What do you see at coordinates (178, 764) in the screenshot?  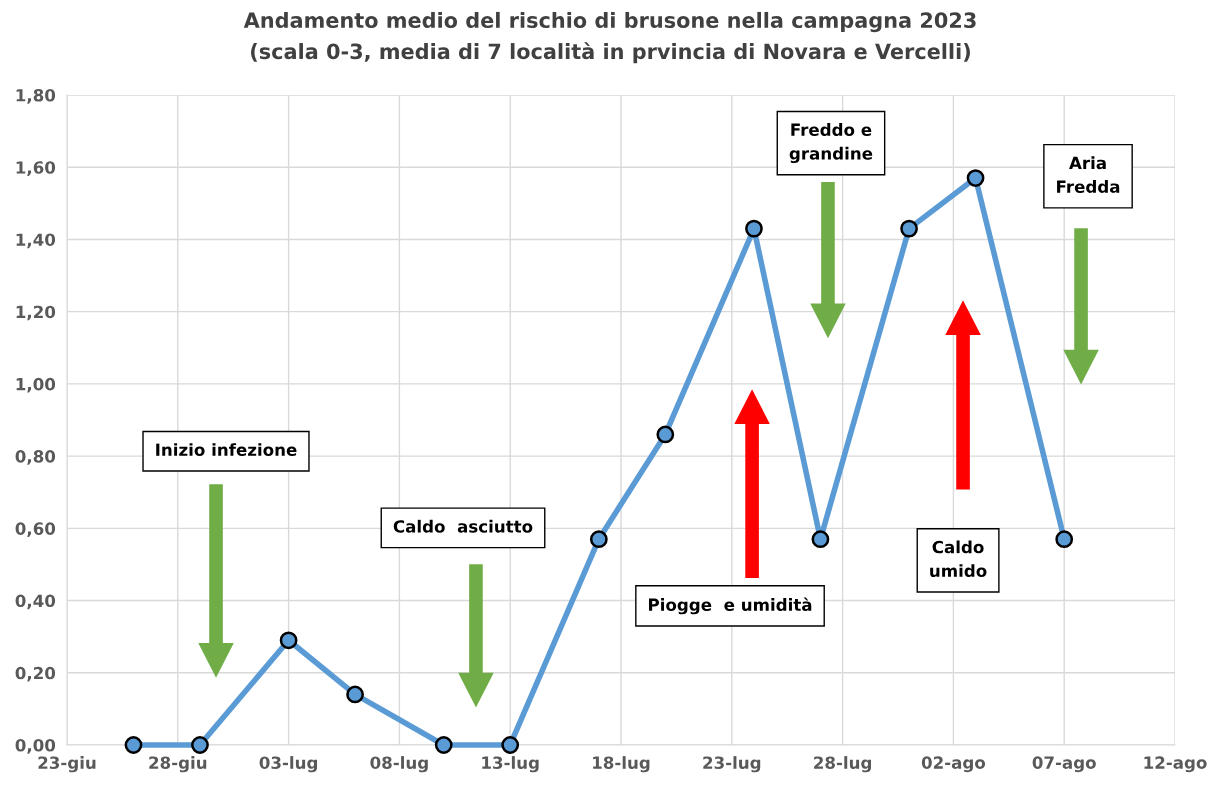 I see `x-tick-label: 28-giu` at bounding box center [178, 764].